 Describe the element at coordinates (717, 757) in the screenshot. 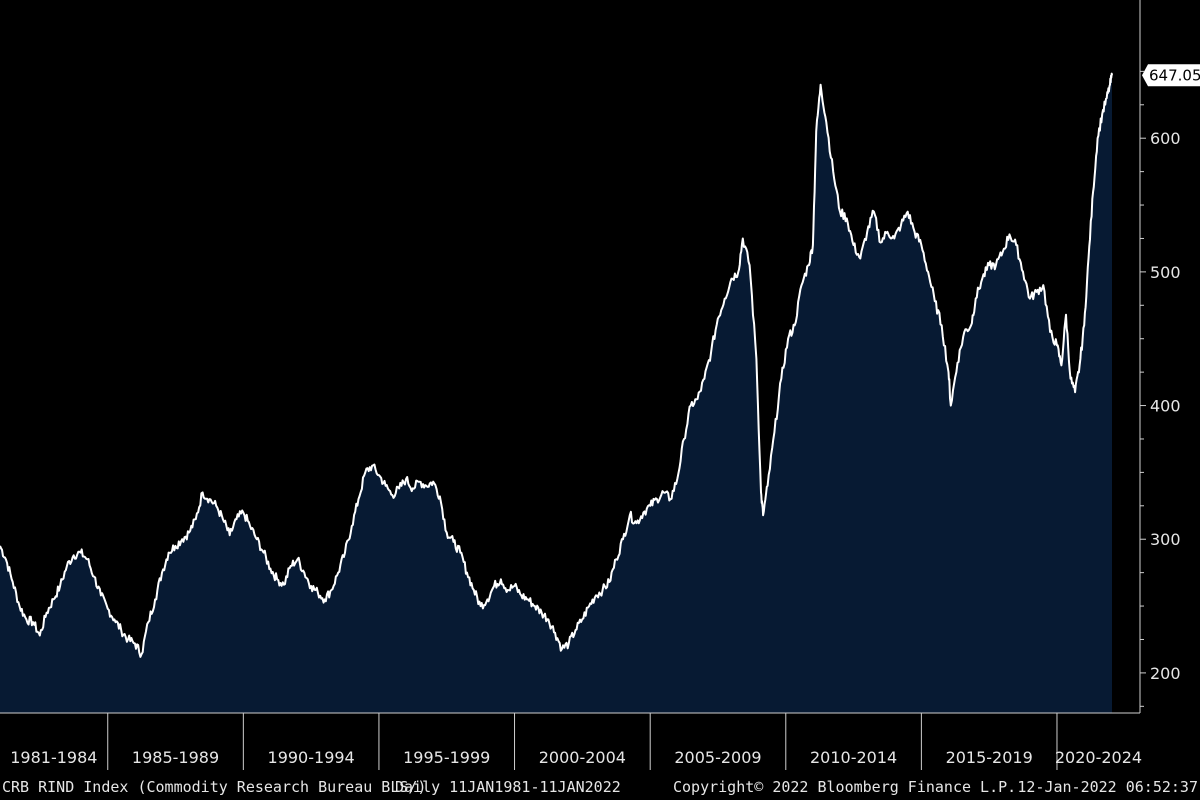

I see `x-tick-label: 2005-2009` at that location.